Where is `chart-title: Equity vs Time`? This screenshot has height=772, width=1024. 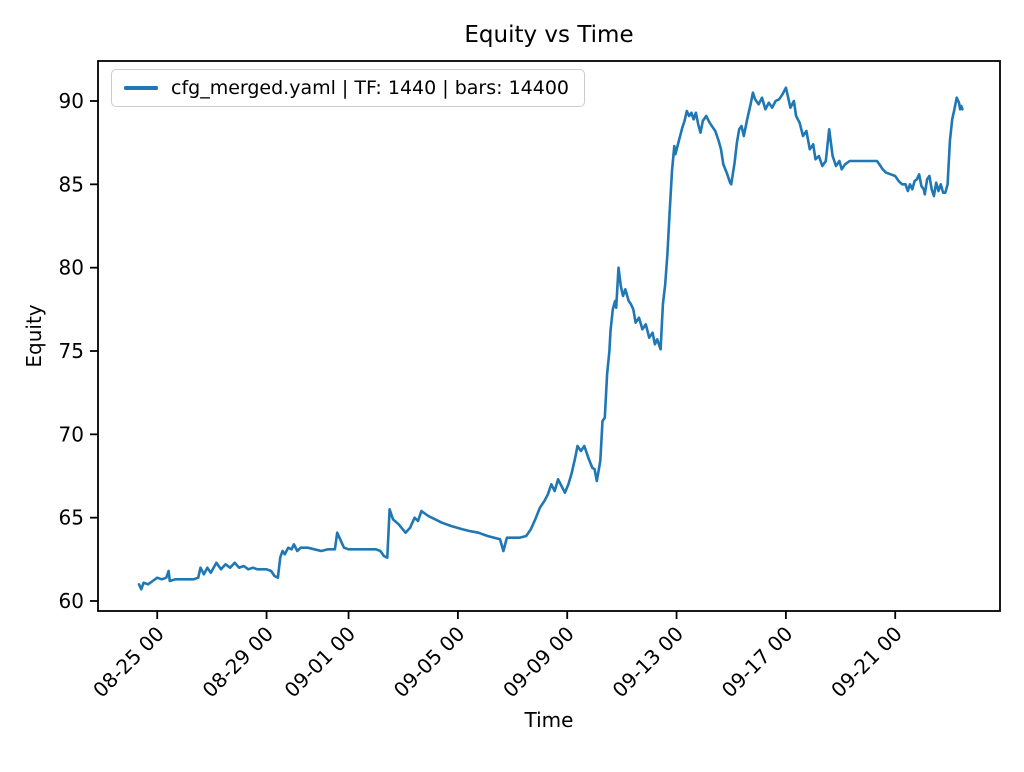 chart-title: Equity vs Time is located at coordinates (549, 35).